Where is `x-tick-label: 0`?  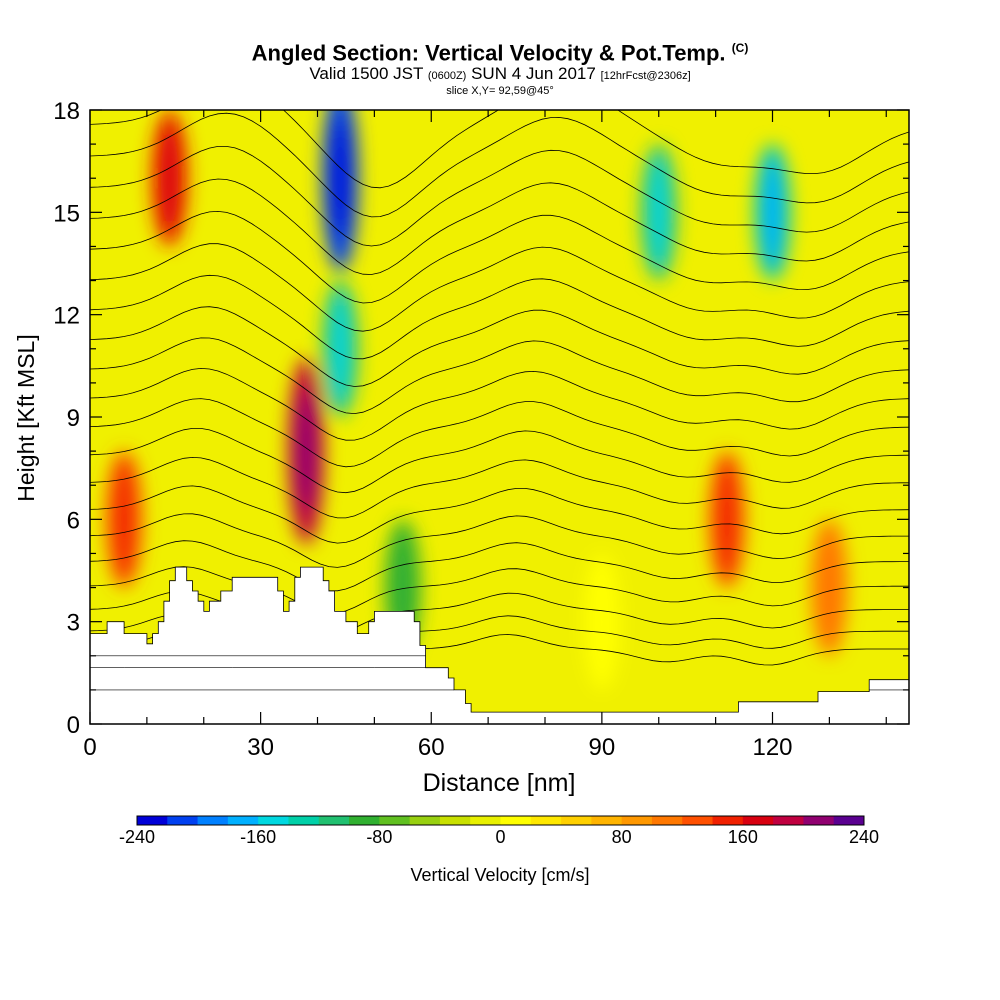
x-tick-label: 0 is located at coordinates (89, 747).